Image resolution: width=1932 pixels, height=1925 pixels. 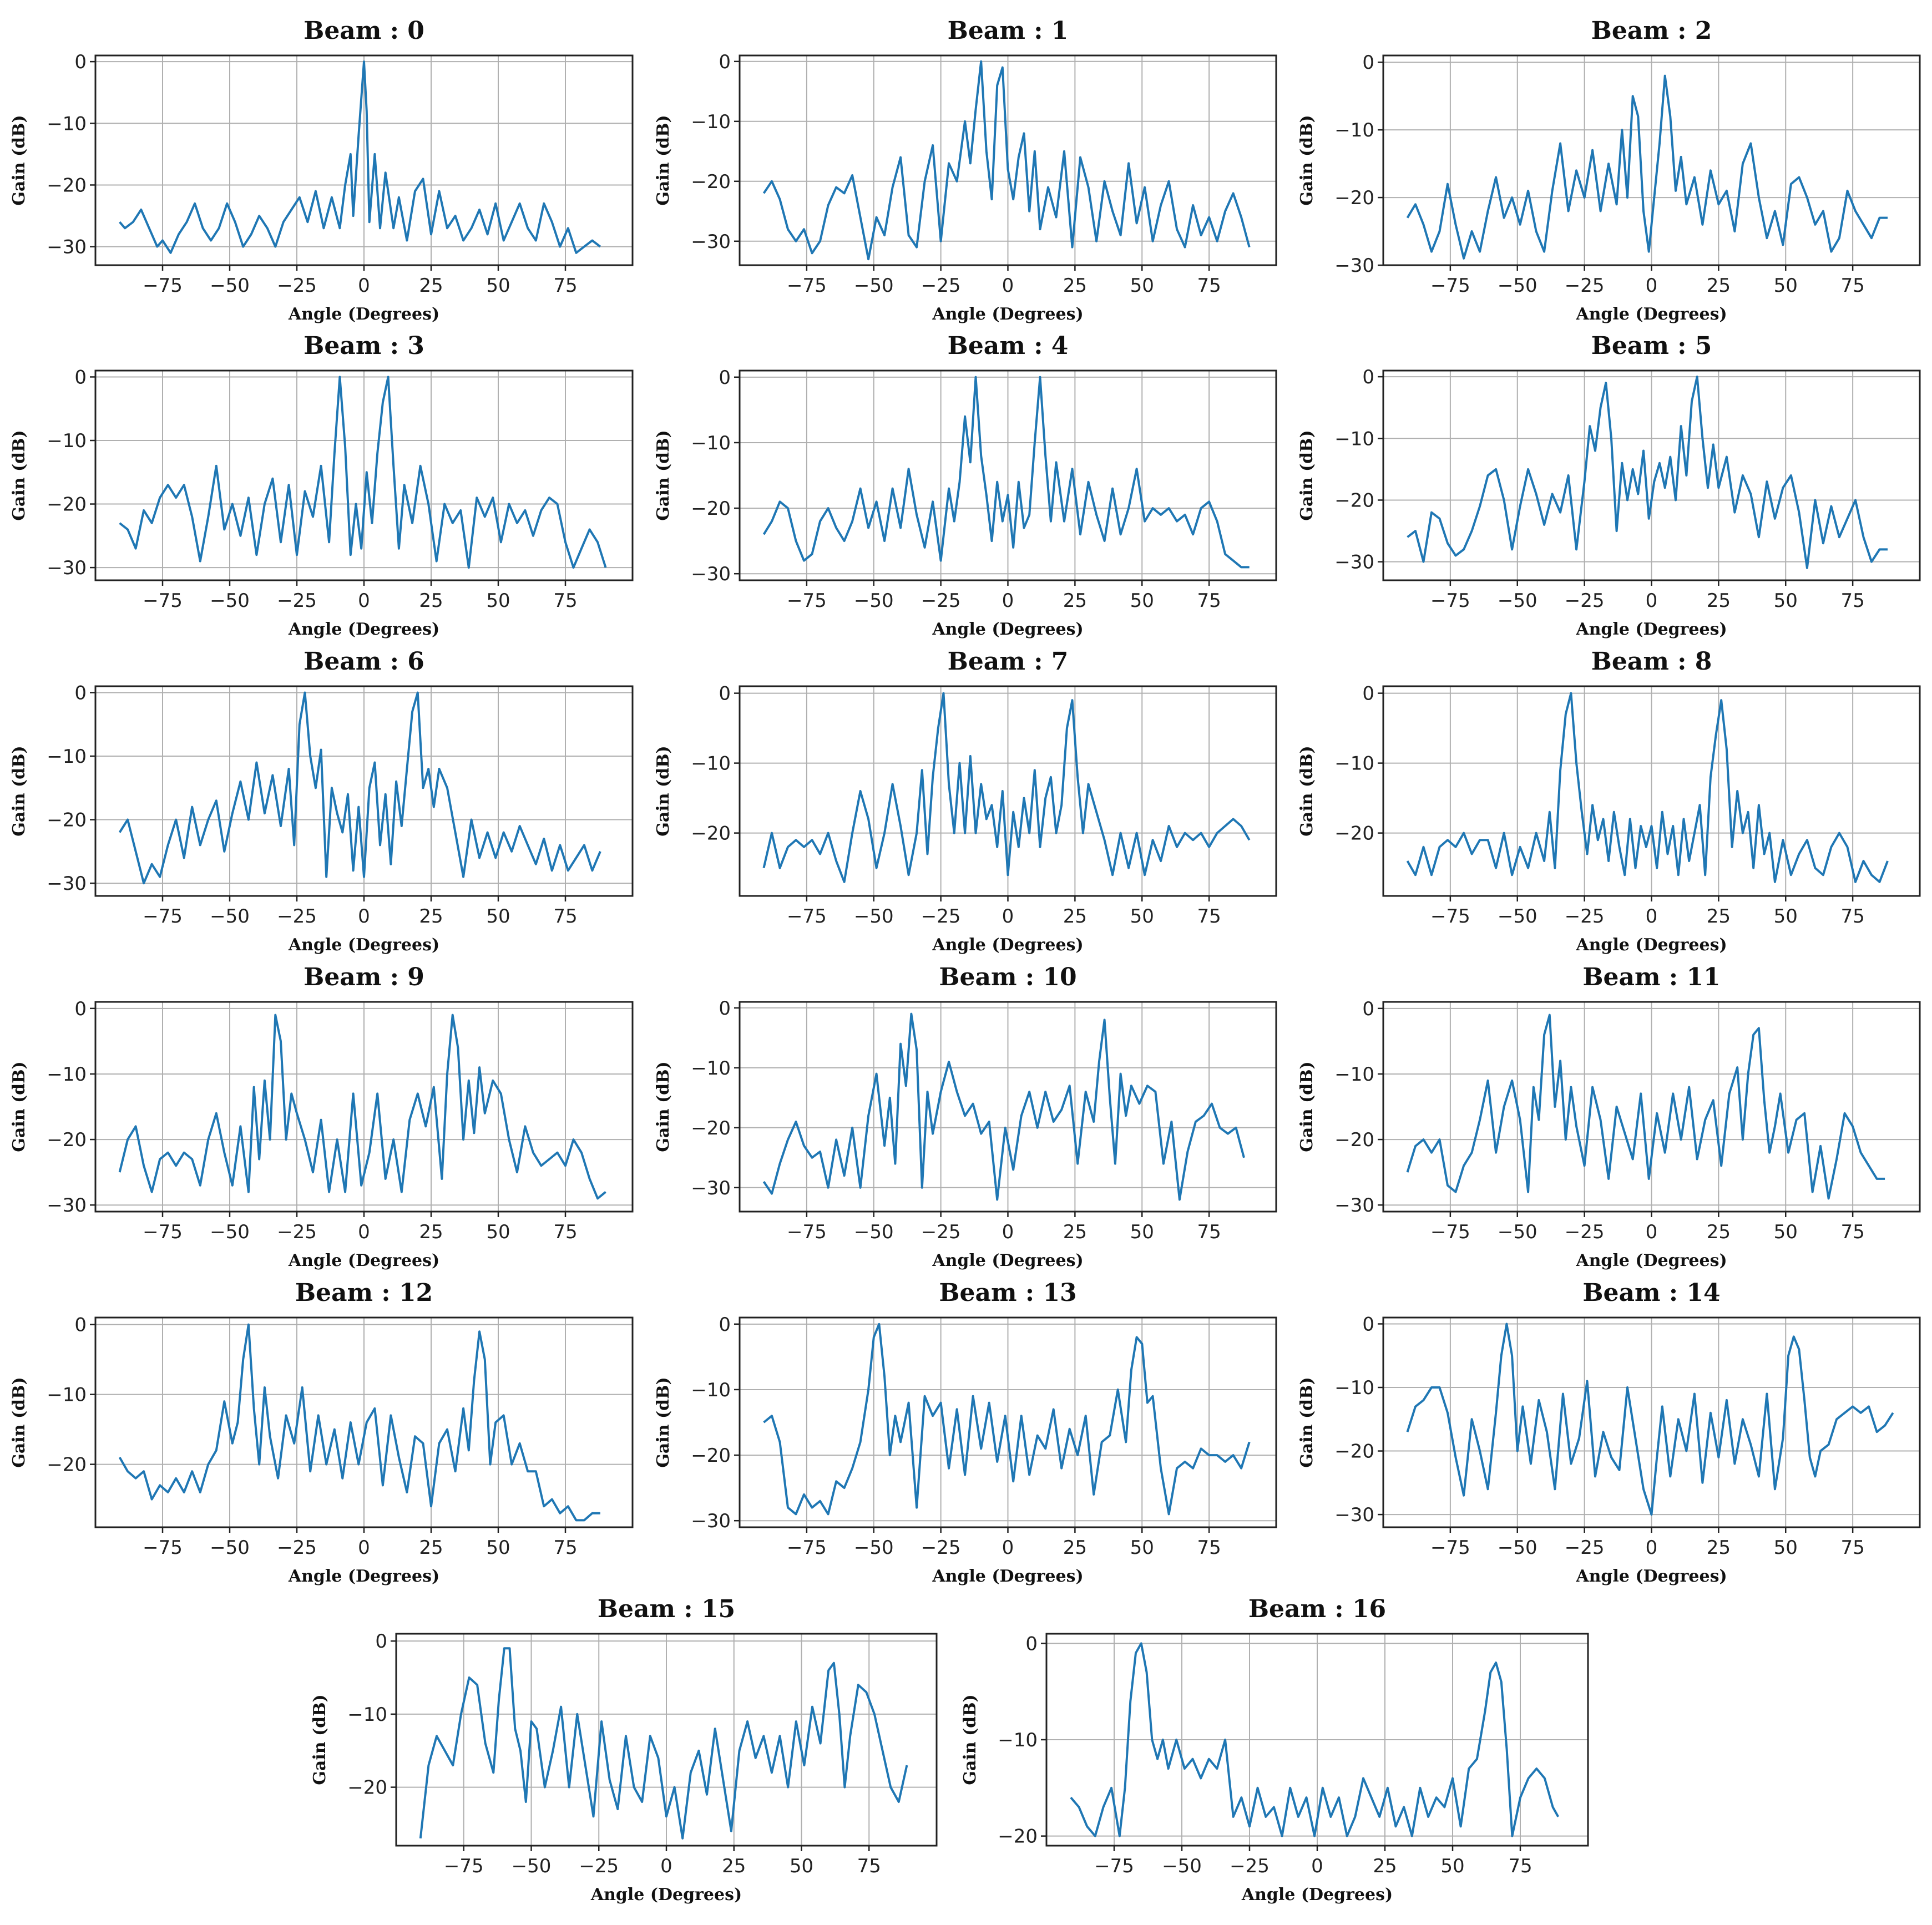 What do you see at coordinates (1652, 661) in the screenshot?
I see `chart-title: Beam : 8` at bounding box center [1652, 661].